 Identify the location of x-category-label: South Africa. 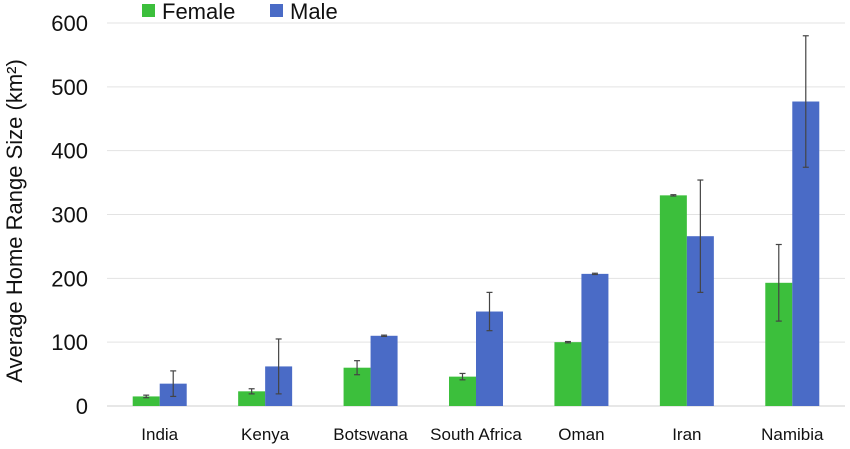
(476, 434).